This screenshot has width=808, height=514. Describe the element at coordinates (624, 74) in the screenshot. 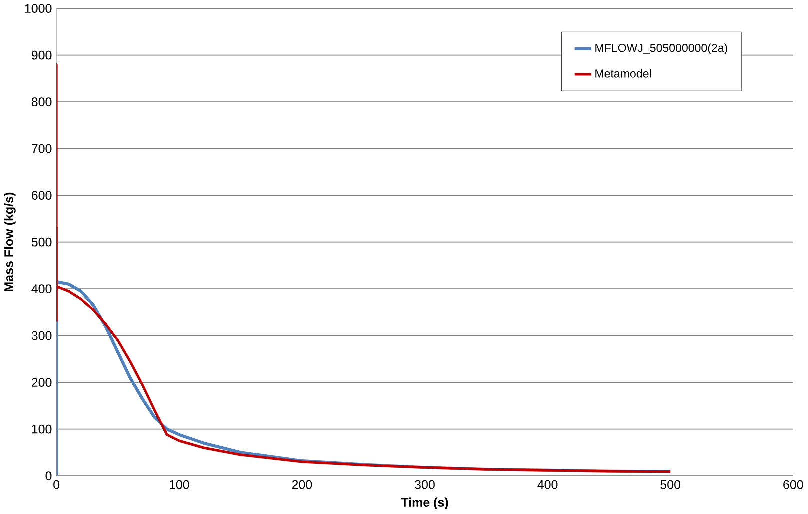

I see `legend-label: Metamodel` at that location.